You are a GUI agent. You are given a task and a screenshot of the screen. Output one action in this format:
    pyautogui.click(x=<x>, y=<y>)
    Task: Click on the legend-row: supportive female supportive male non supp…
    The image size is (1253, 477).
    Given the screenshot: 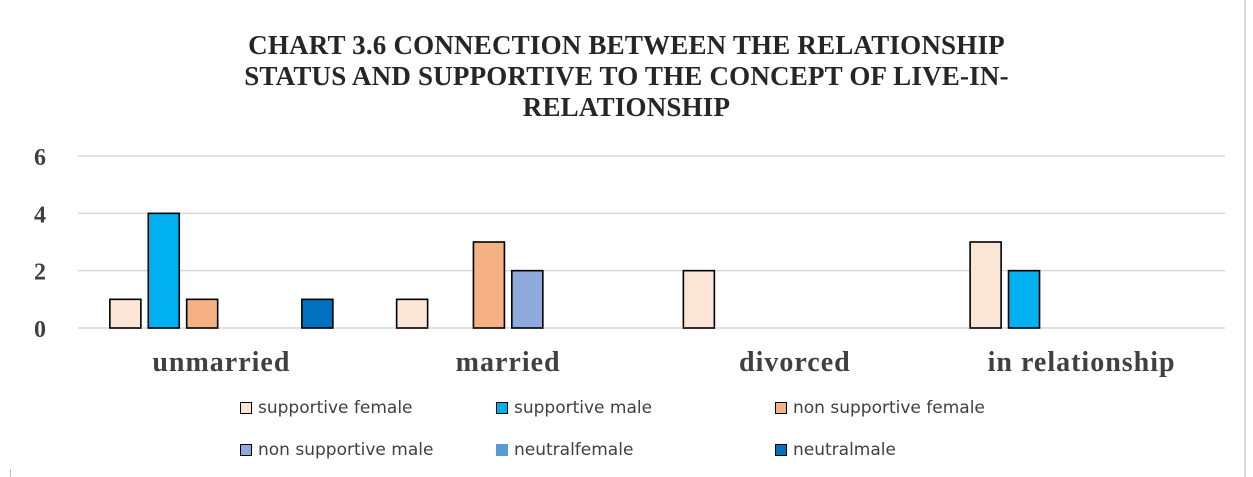 What is the action you would take?
    pyautogui.click(x=626, y=410)
    